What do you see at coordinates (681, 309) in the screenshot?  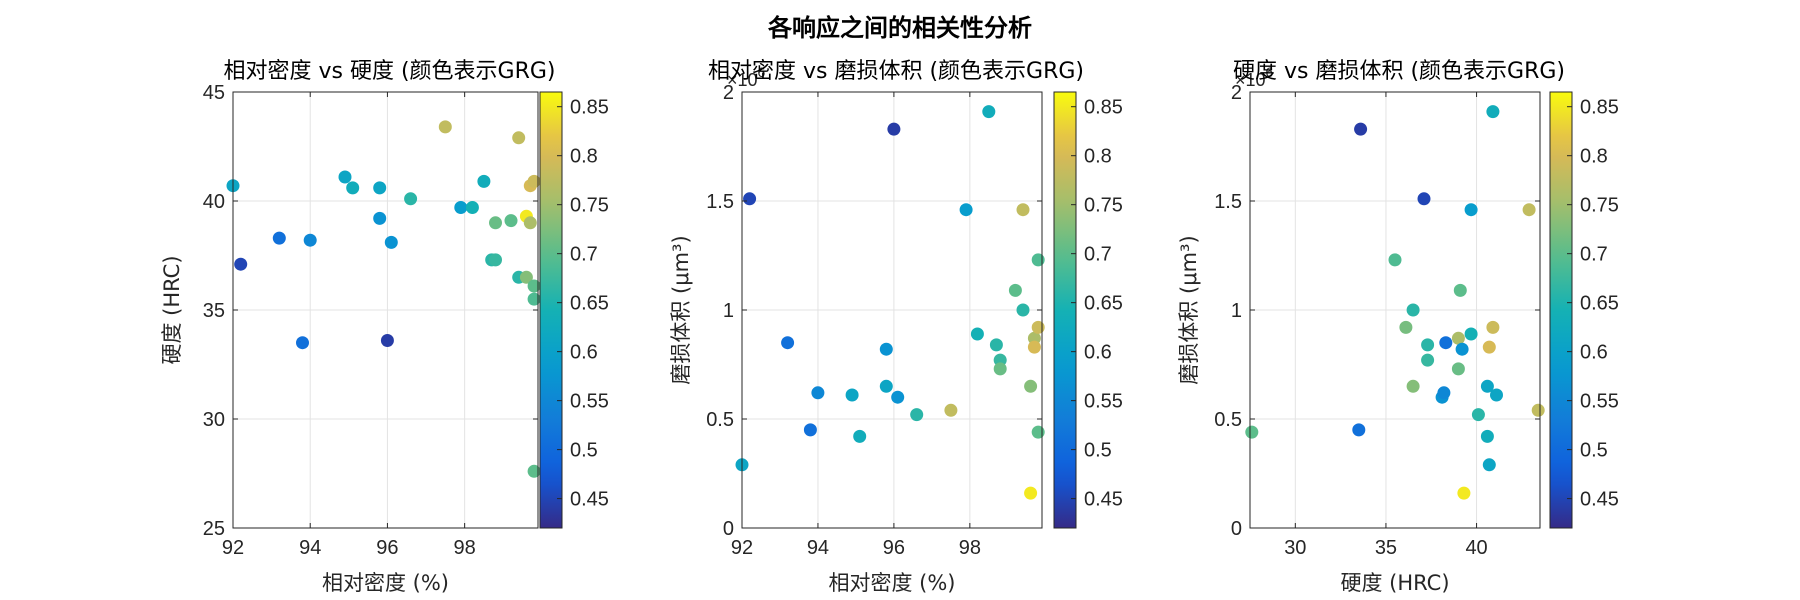 I see `y-axis-label: 磨损体积 (μm³)` at bounding box center [681, 309].